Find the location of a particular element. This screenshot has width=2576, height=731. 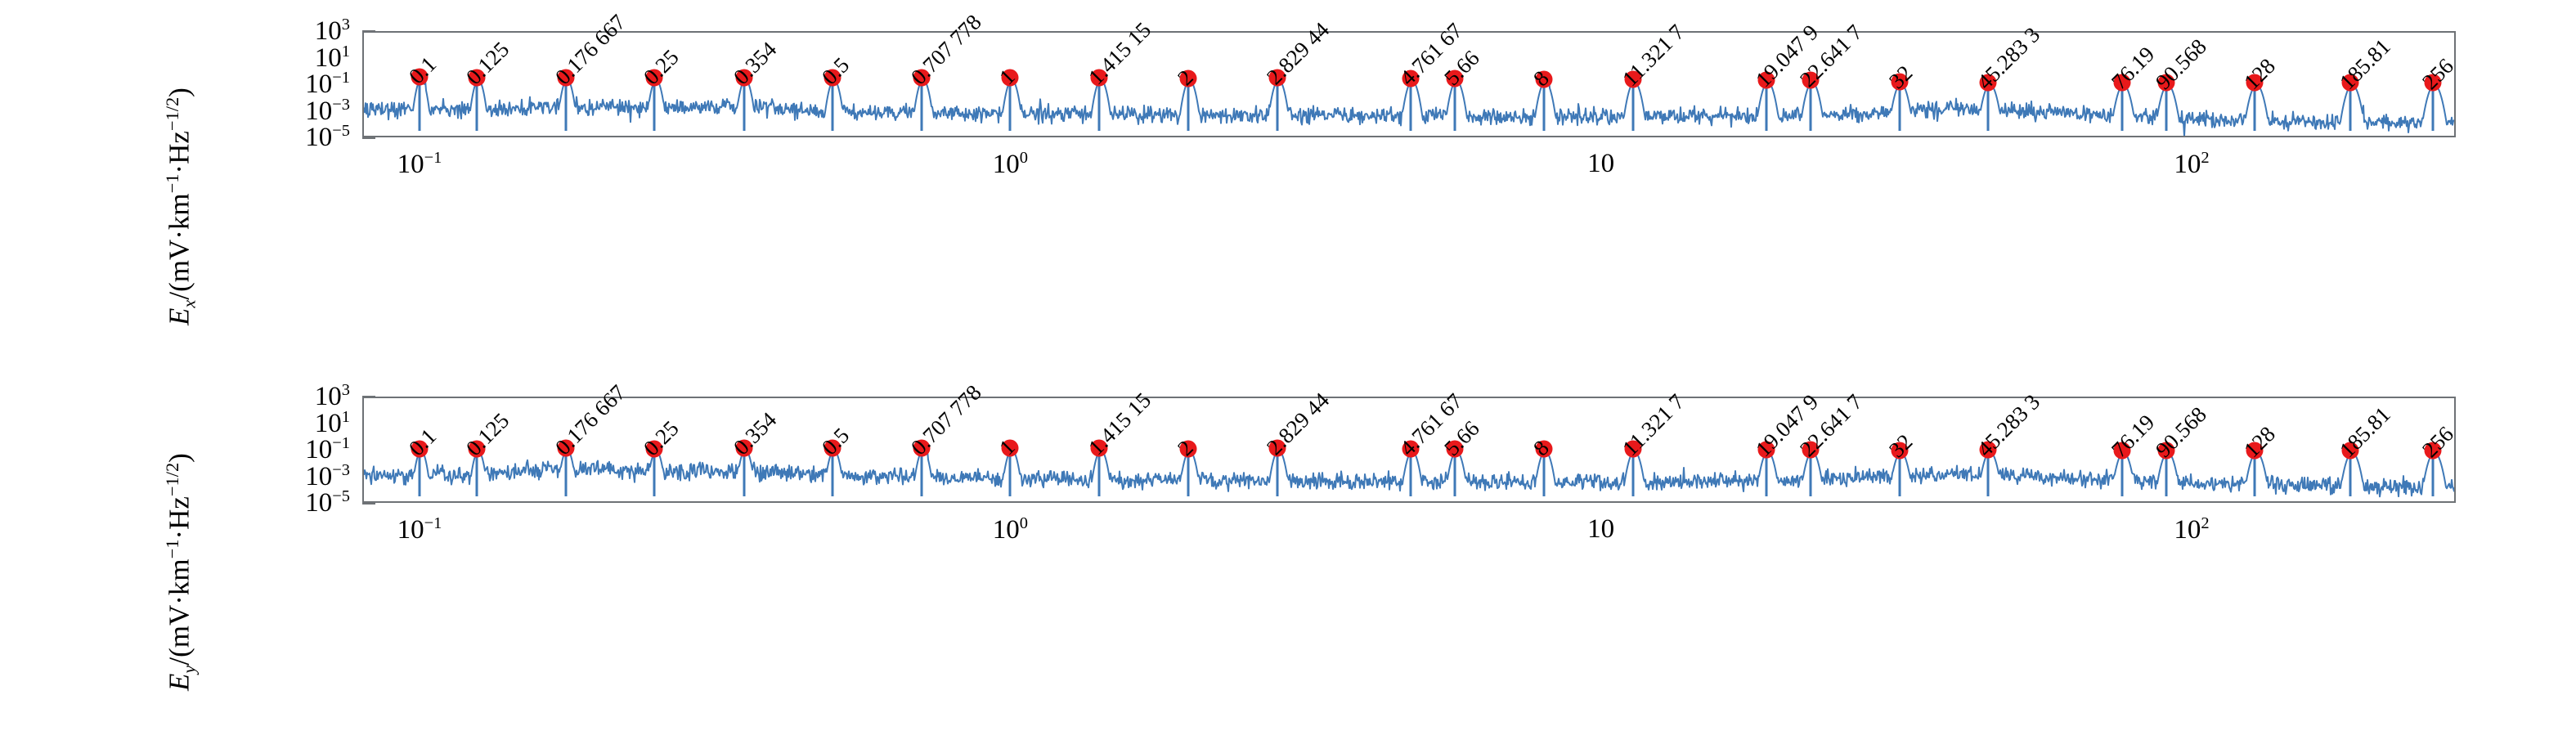

y-tick-label: 10⁻³ is located at coordinates (327, 475).